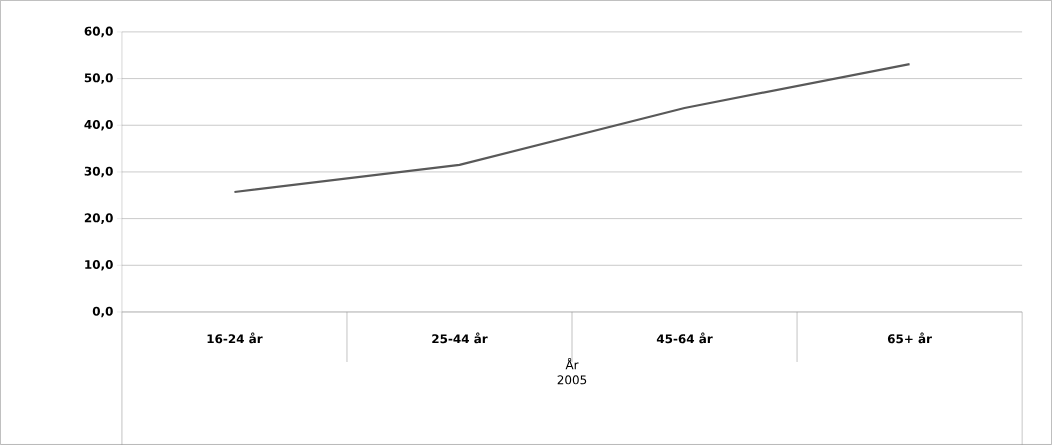 The width and height of the screenshot is (1052, 445). Describe the element at coordinates (98, 125) in the screenshot. I see `y-tick-label: 40,0` at that location.